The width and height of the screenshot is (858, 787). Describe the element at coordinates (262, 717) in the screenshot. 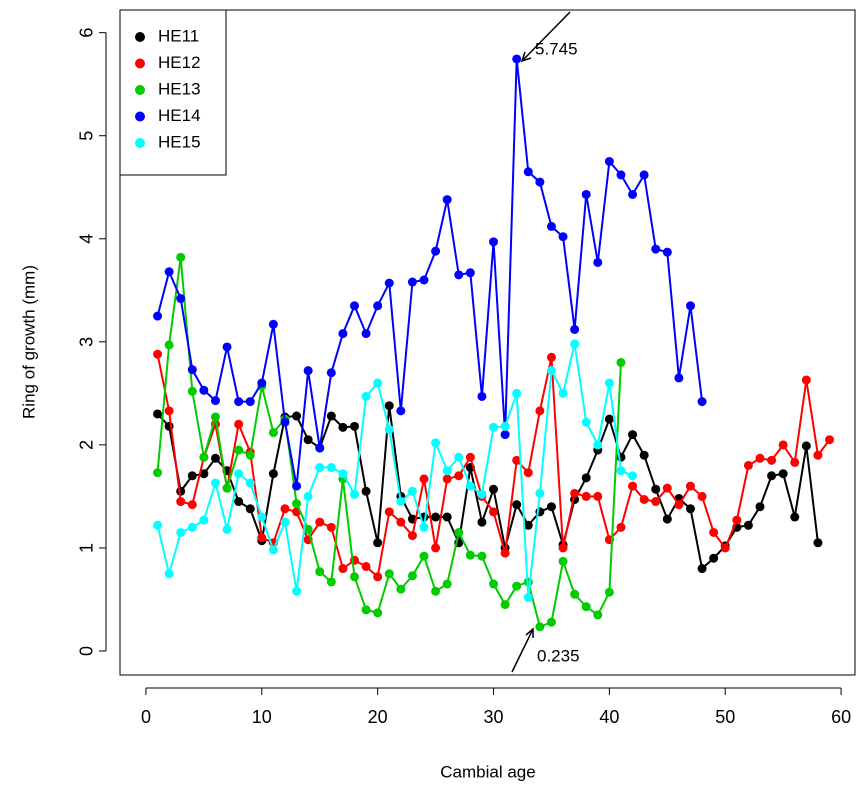

I see `x-tick-label: 10` at that location.